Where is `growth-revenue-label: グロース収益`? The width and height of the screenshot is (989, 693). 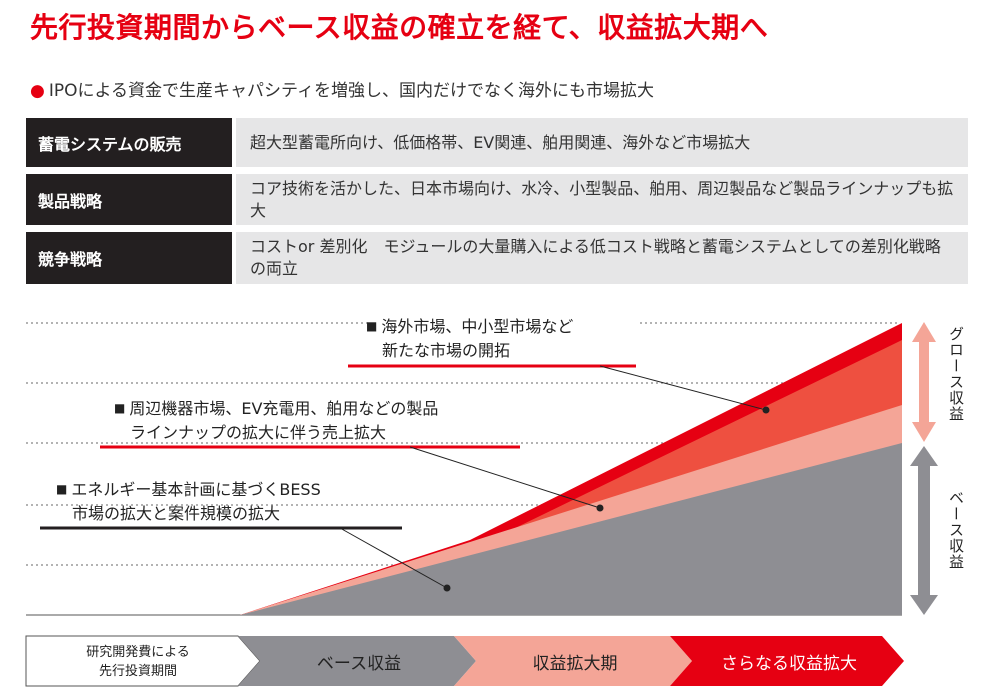 growth-revenue-label: グロース収益 is located at coordinates (956, 374).